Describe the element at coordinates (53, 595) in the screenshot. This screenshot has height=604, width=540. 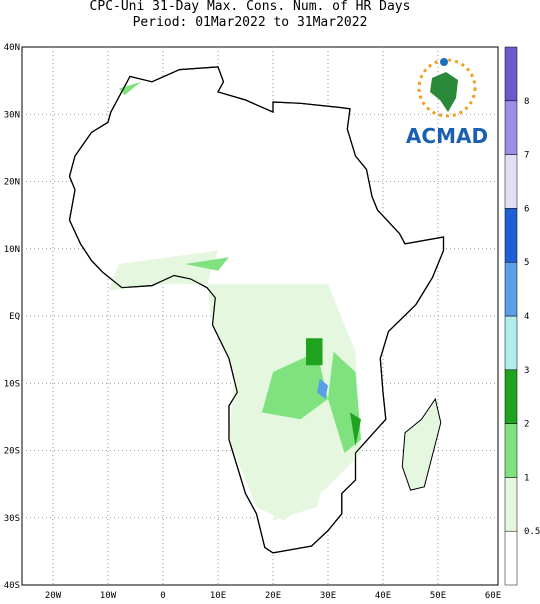
I see `lon-label: 20W` at that location.